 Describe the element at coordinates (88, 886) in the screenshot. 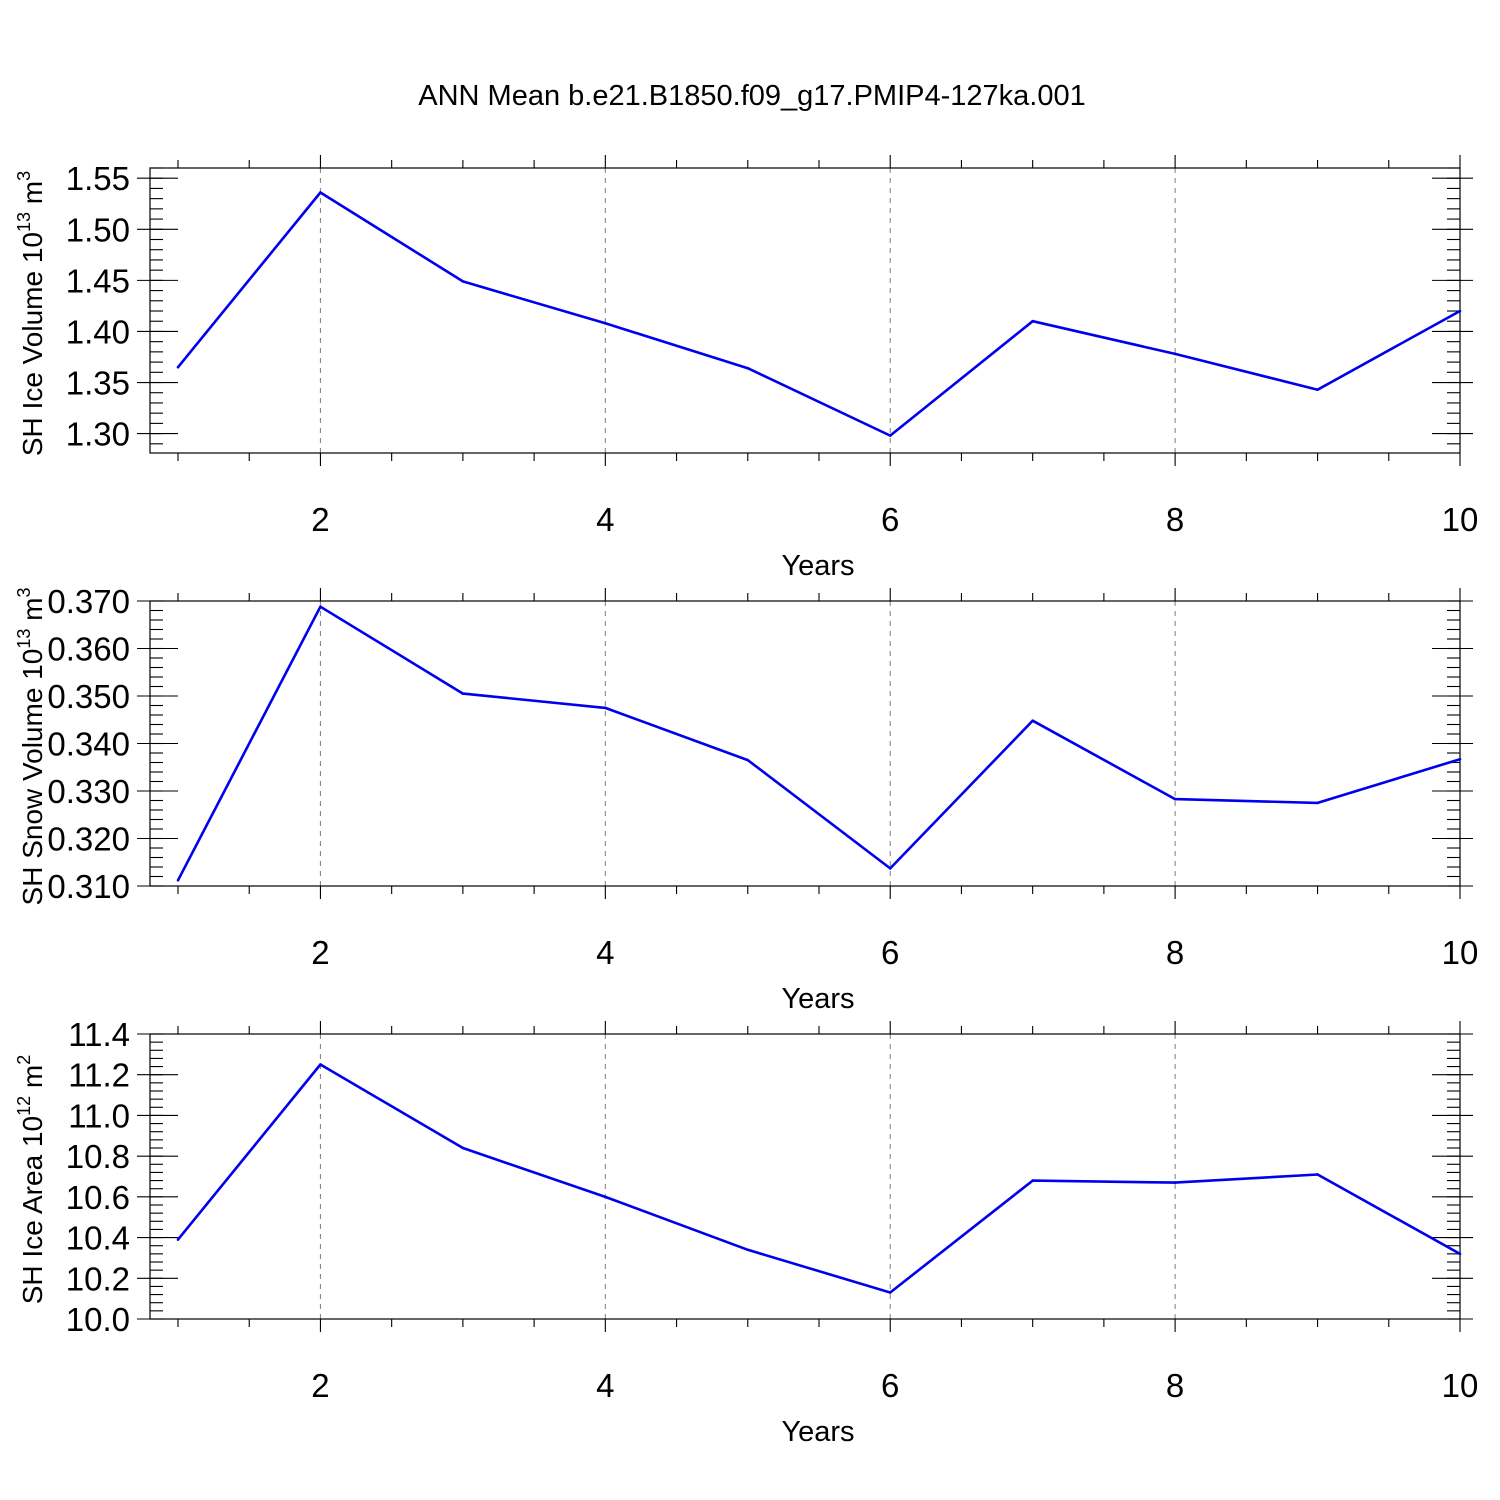

I see `y-tick-label: 0.310` at that location.